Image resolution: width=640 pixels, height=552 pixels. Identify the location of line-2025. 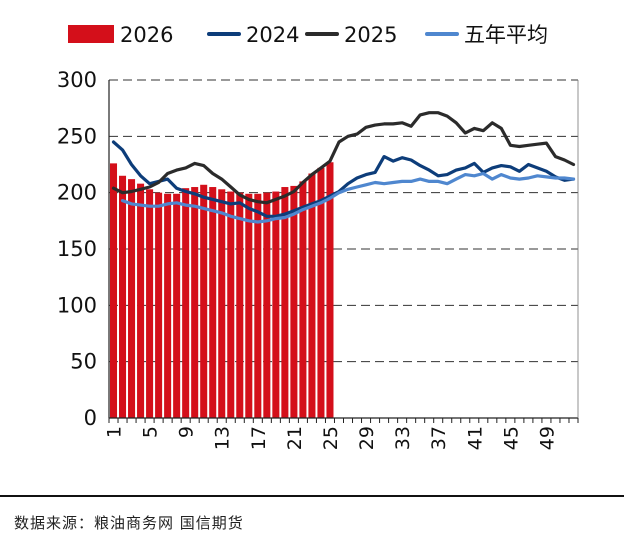
(343, 158).